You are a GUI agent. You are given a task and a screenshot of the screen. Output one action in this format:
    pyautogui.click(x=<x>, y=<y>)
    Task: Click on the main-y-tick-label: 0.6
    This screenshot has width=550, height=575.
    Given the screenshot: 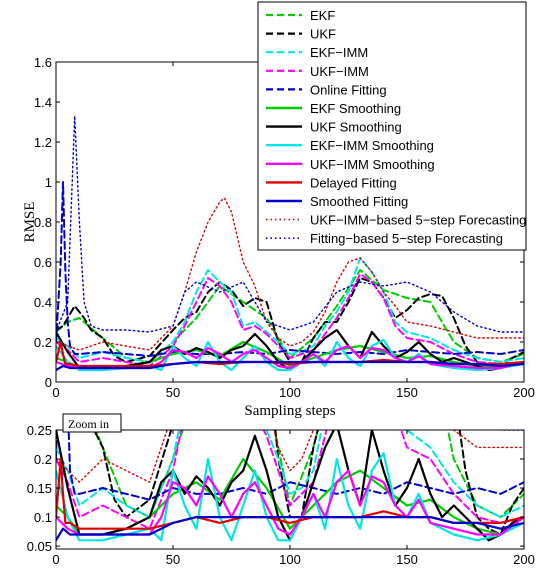 What is the action you would take?
    pyautogui.click(x=43, y=262)
    